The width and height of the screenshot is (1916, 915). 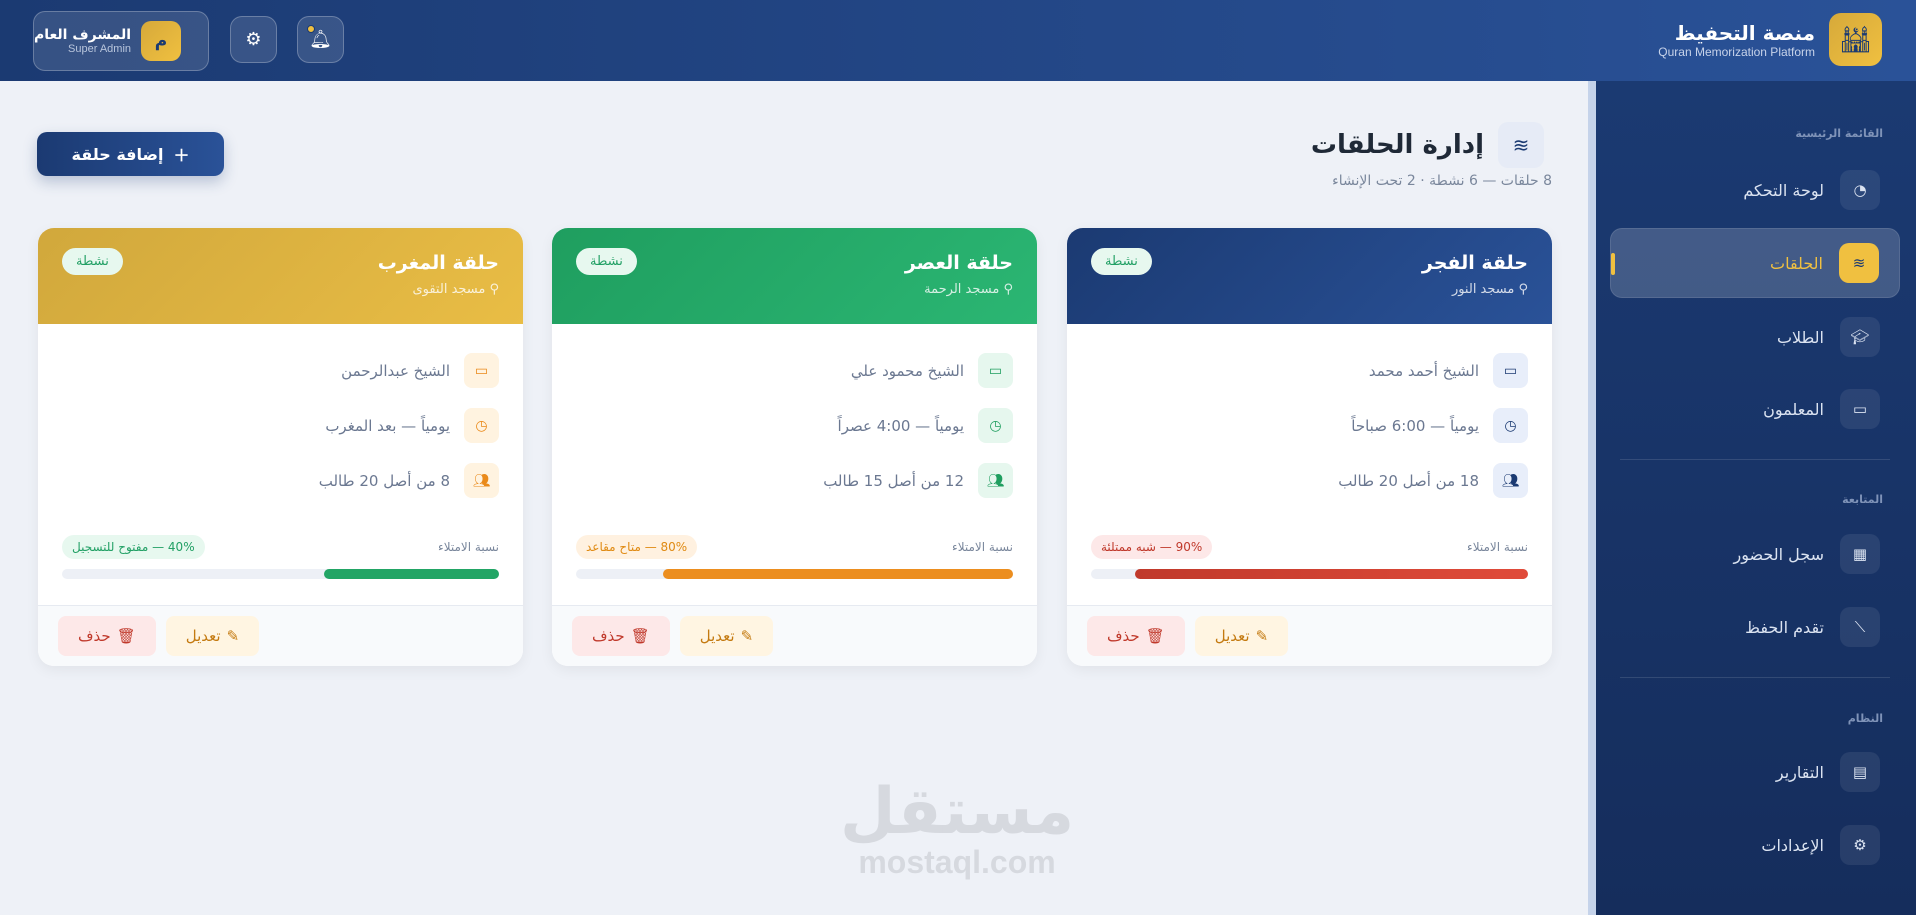 What do you see at coordinates (995, 425) in the screenshot?
I see `clock-icon: ◷` at bounding box center [995, 425].